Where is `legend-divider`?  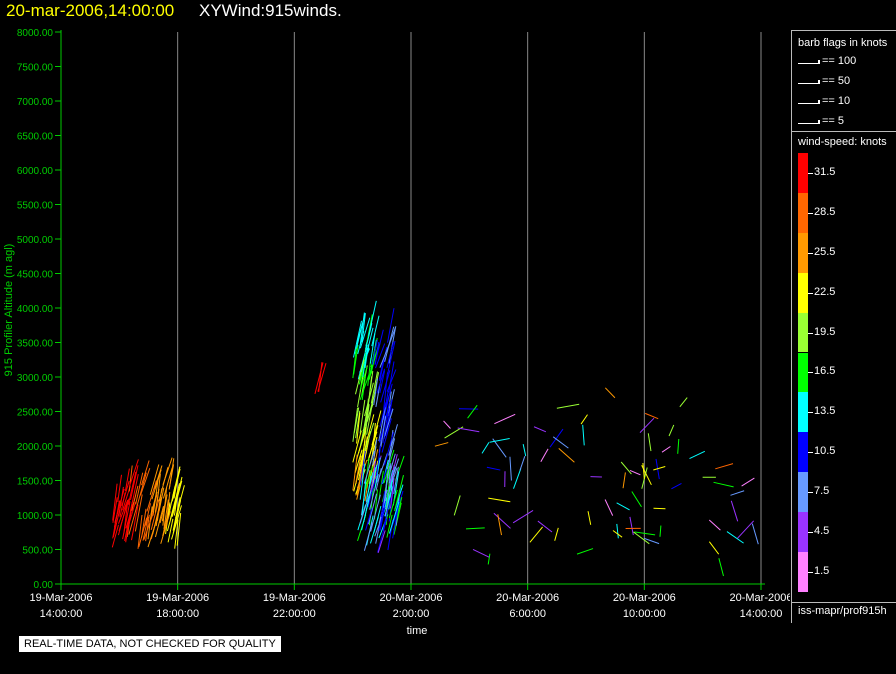
legend-divider is located at coordinates (844, 602).